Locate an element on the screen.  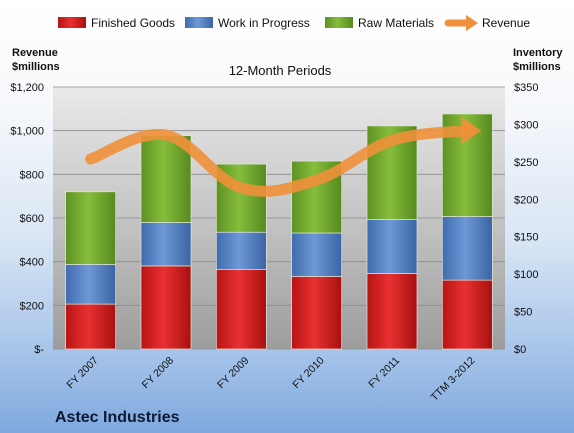
revenue-tick-label: $1,000 is located at coordinates (27, 132).